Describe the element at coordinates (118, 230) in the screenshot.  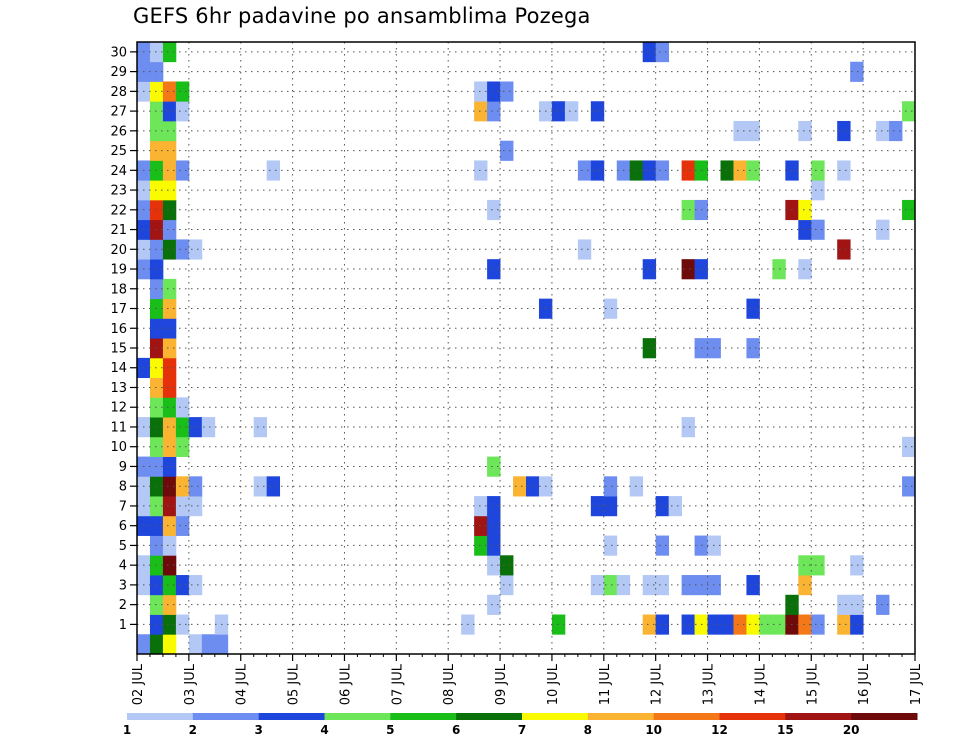
I see `y-tick-label: 21` at that location.